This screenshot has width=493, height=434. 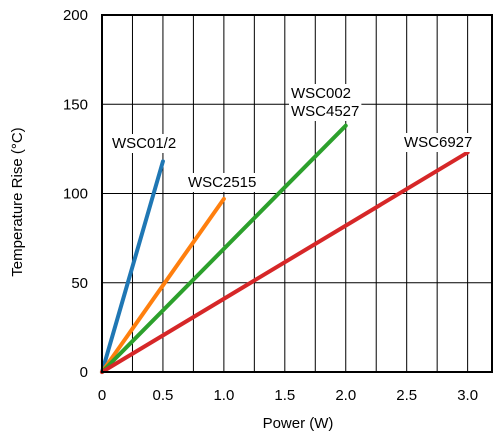 I want to click on x-tick-label: 3.0, so click(x=467, y=395).